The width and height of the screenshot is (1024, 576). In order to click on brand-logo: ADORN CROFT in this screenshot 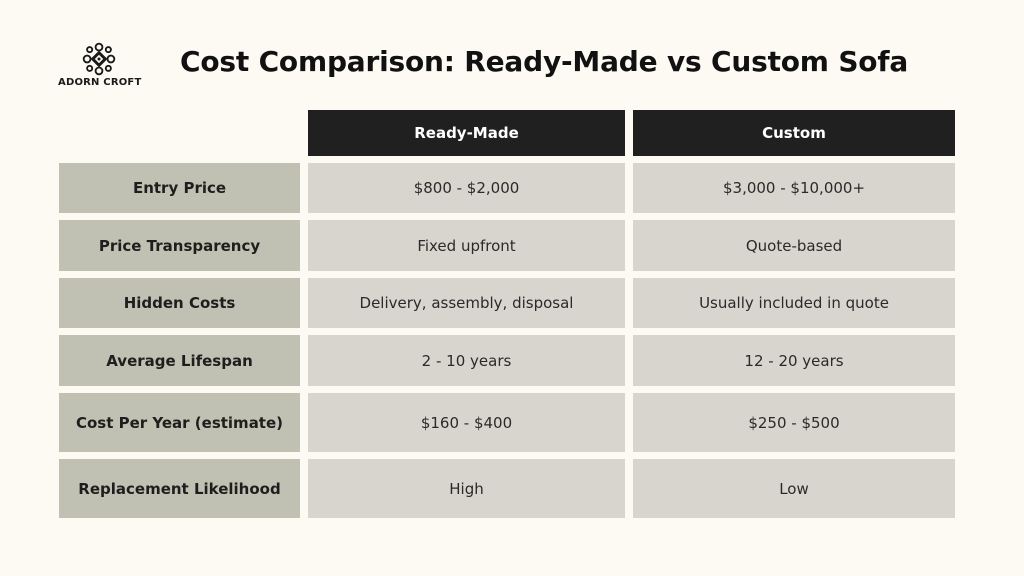, I will do `click(100, 66)`.